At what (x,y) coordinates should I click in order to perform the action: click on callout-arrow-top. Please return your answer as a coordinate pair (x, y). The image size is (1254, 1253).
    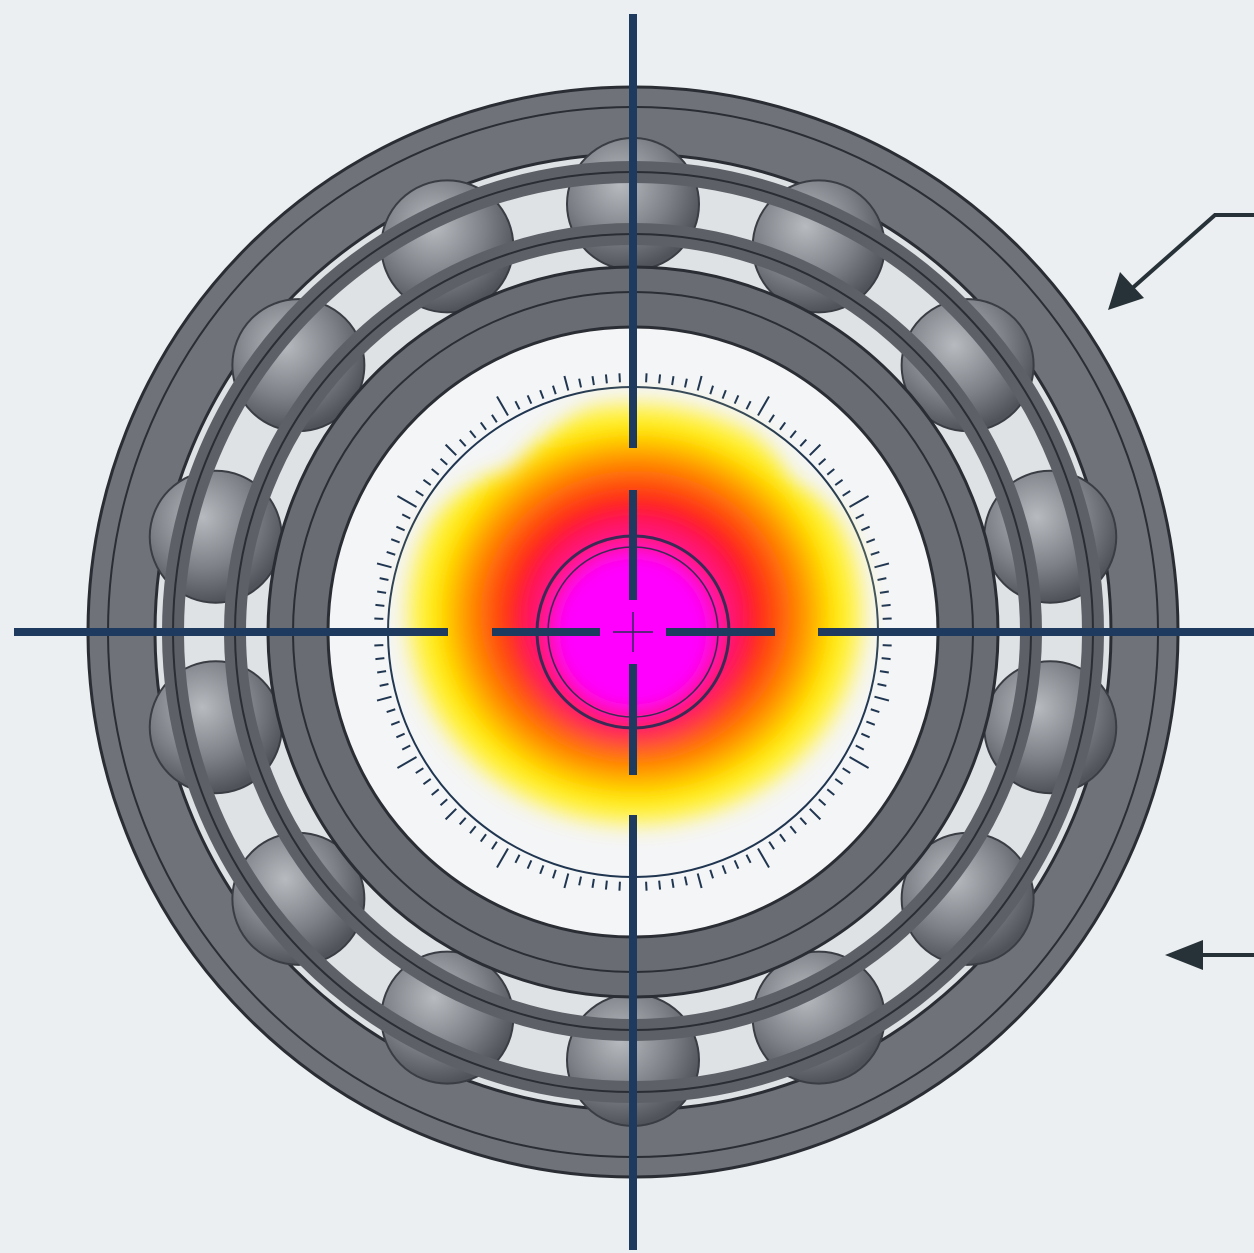
    Looking at the image, I should click on (1126, 291).